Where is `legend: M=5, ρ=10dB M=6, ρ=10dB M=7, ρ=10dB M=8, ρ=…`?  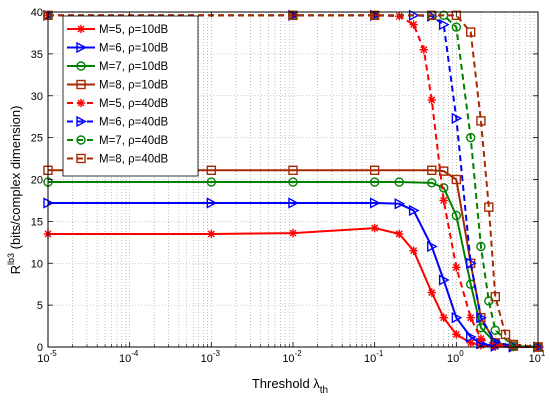
legend: M=5, ρ=10dB M=6, ρ=10dB M=7, ρ=10dB M=8, ρ=… is located at coordinates (130, 96).